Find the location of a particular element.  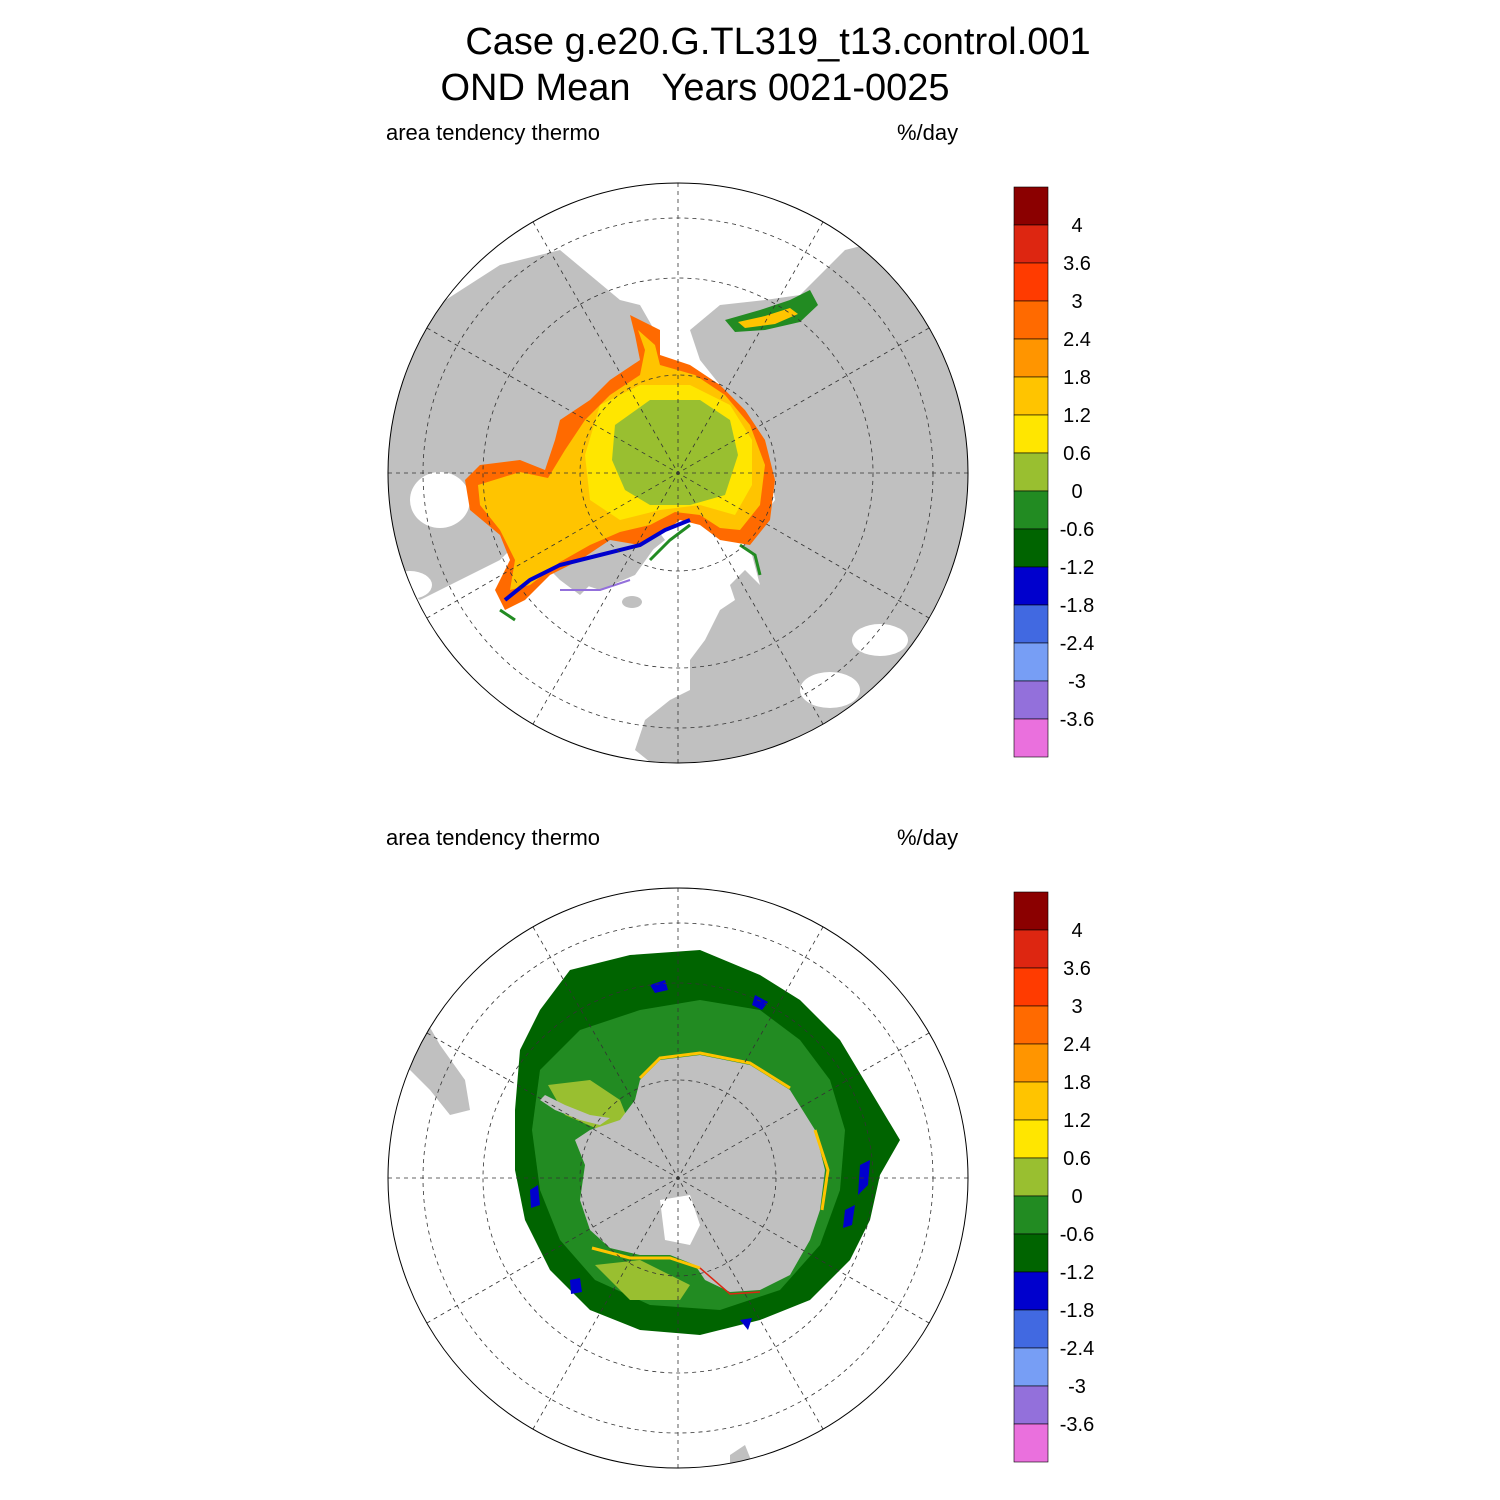

north-ice-edge-green is located at coordinates (630, 572).